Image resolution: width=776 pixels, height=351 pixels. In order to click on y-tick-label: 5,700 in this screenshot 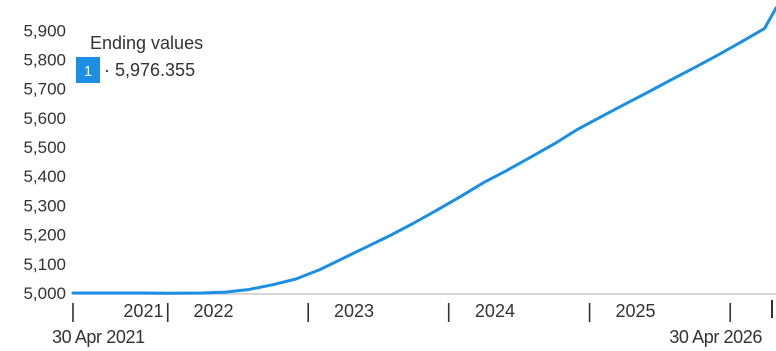, I will do `click(44, 89)`.